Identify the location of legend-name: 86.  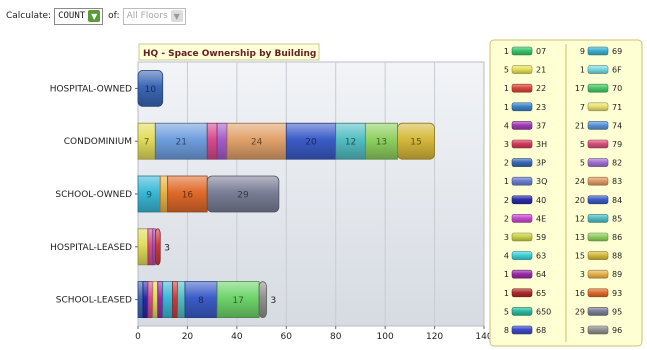
(617, 237).